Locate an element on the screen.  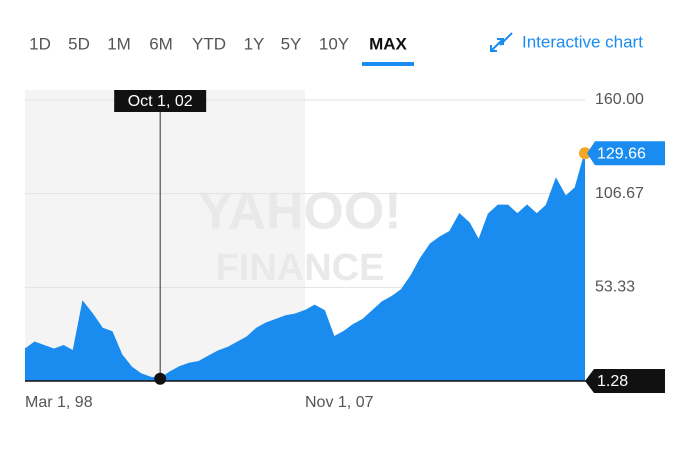
cursor-value-box is located at coordinates (625, 381).